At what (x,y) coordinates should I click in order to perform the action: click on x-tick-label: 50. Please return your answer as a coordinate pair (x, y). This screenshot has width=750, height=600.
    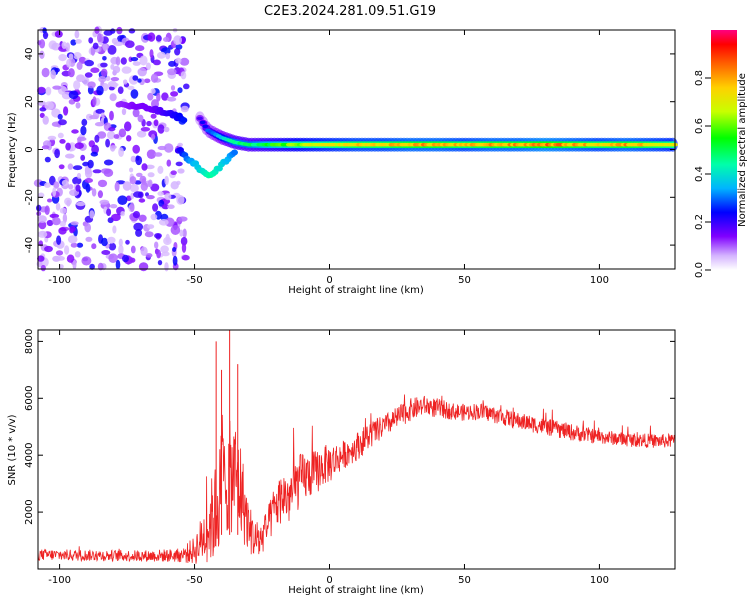
    Looking at the image, I should click on (464, 280).